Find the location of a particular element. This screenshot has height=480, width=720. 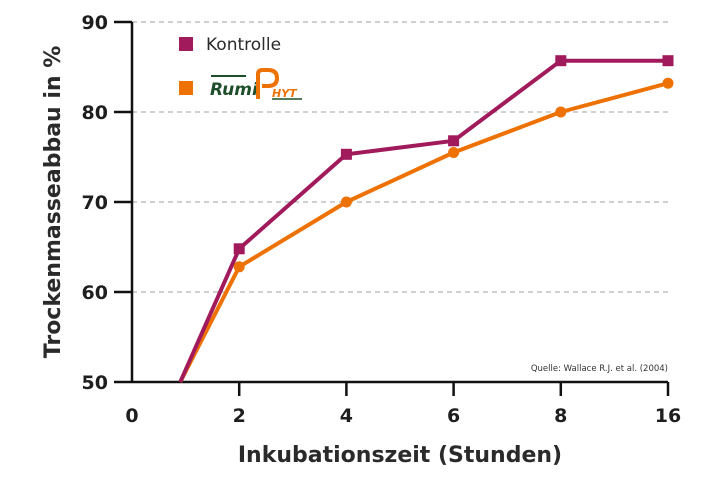

logo-text-rumi: Rumi is located at coordinates (234, 90).